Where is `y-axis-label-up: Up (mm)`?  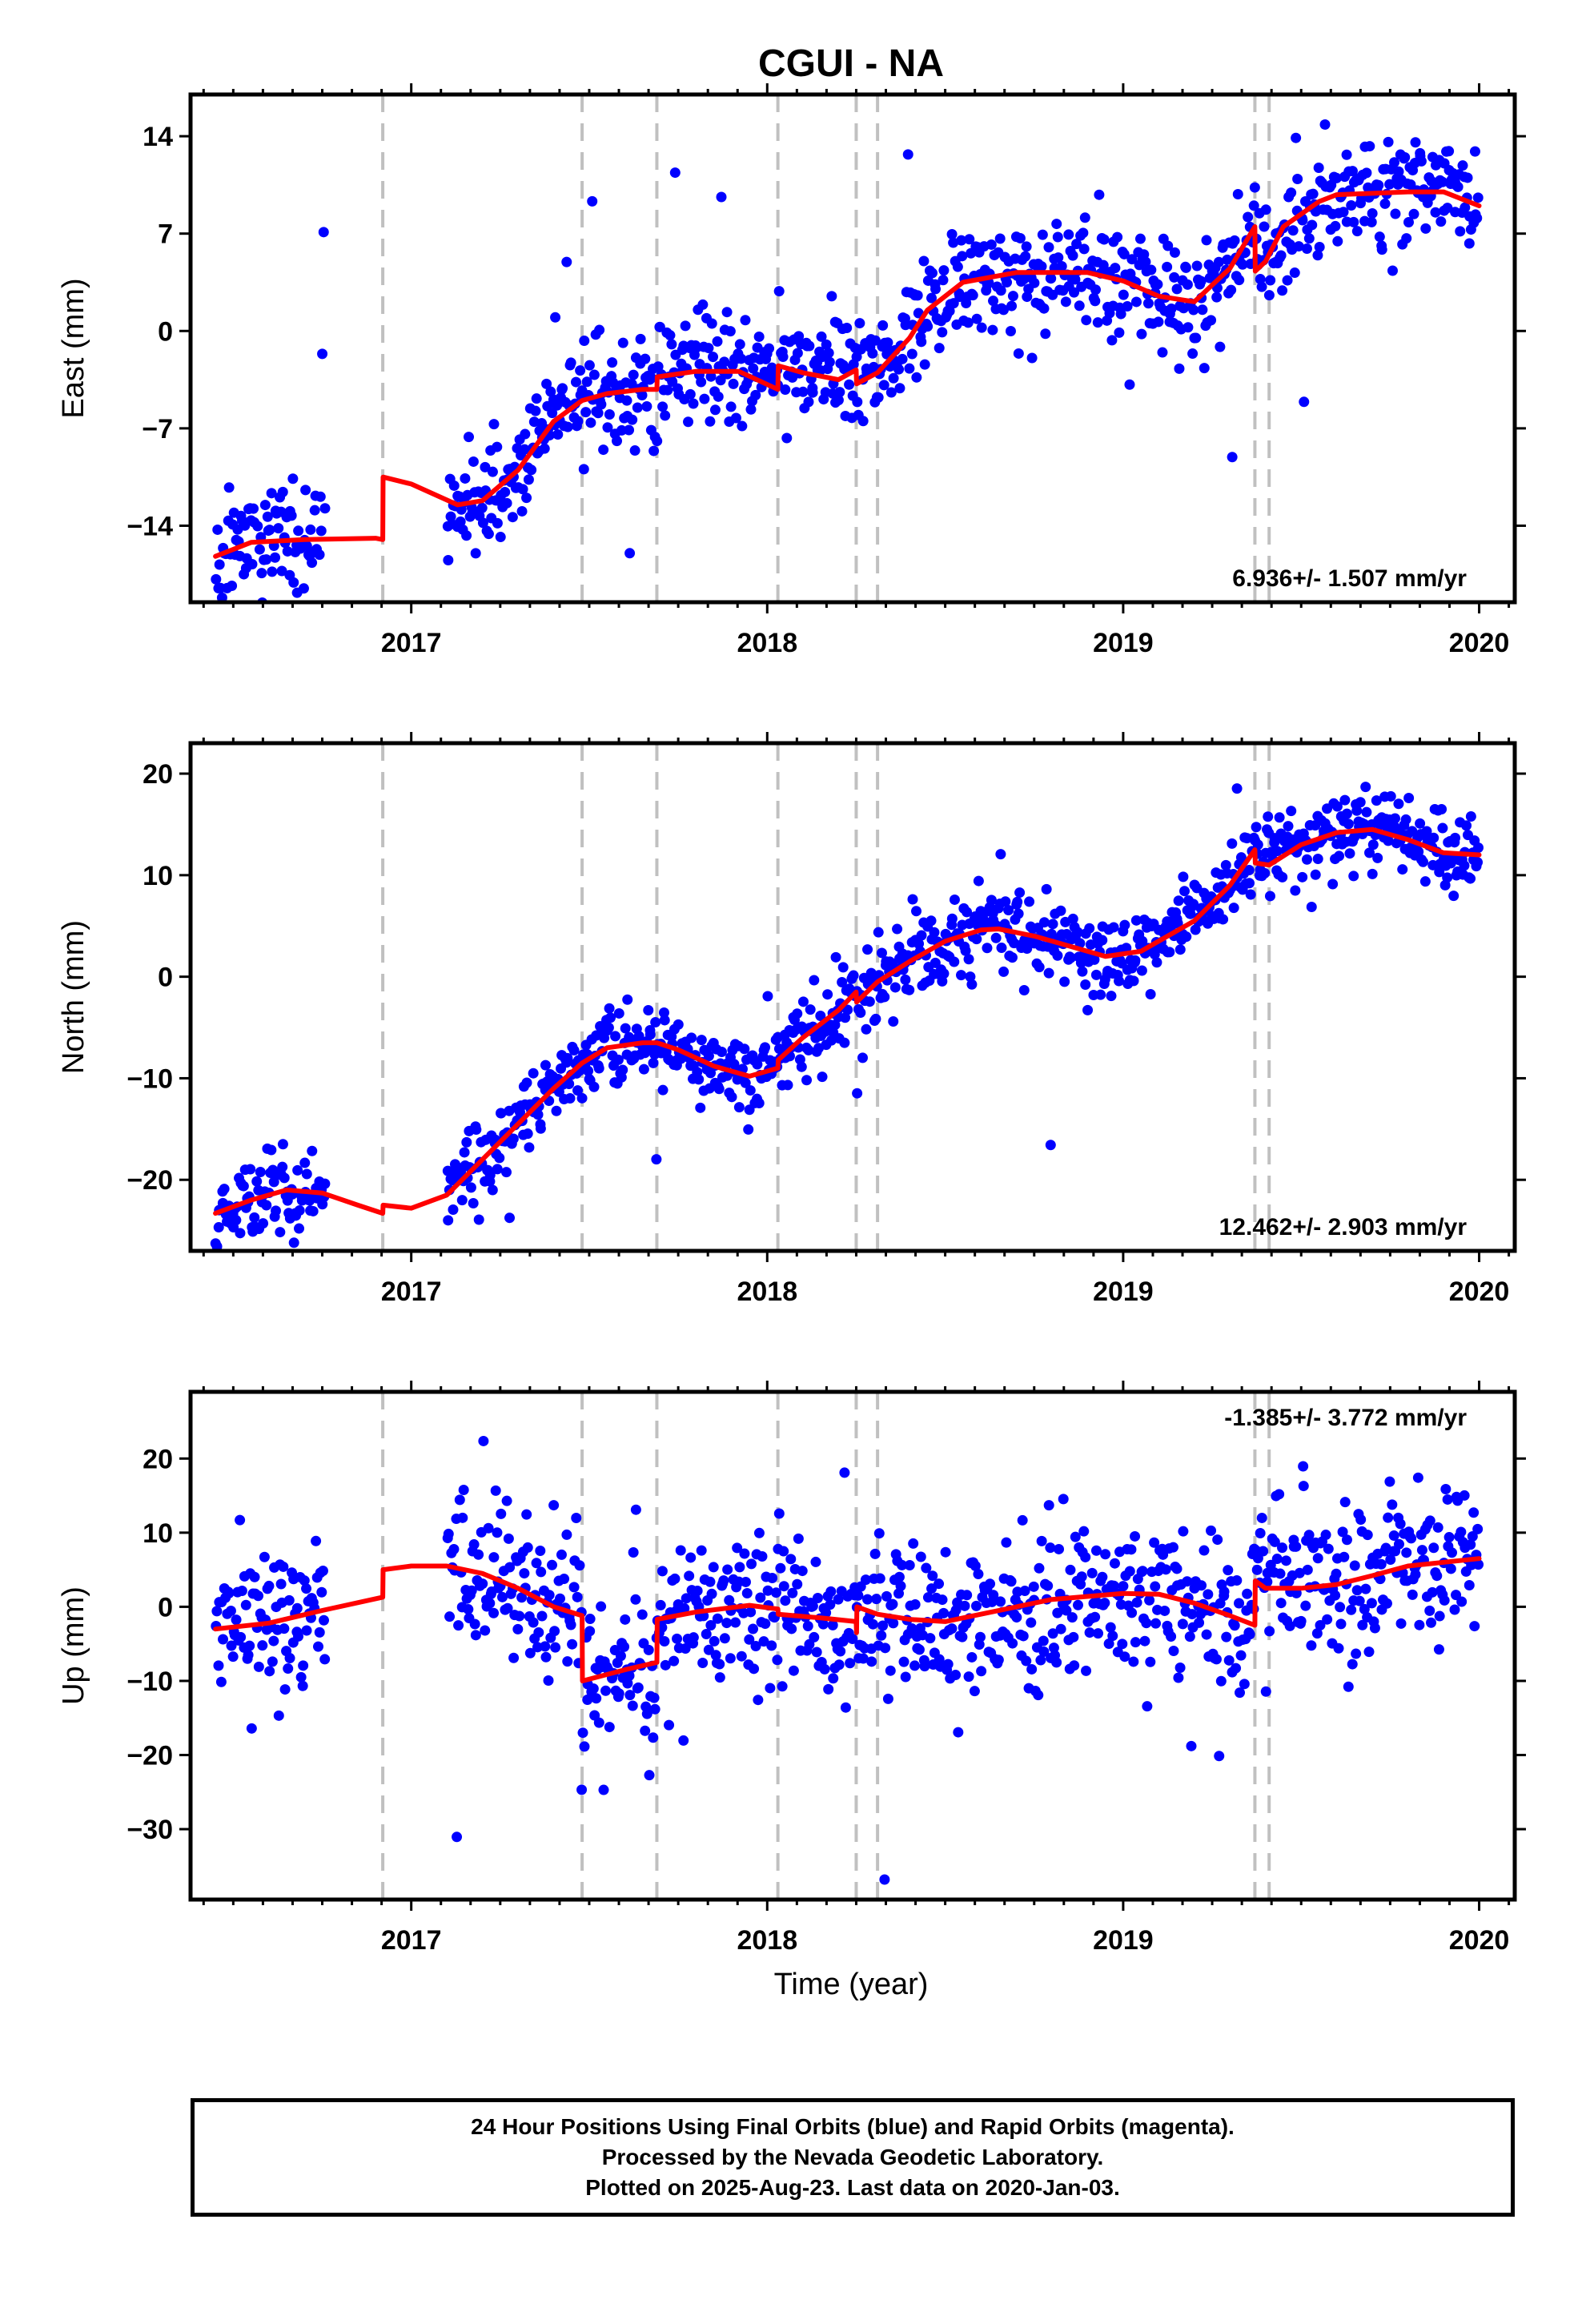 y-axis-label-up: Up (mm) is located at coordinates (74, 1645).